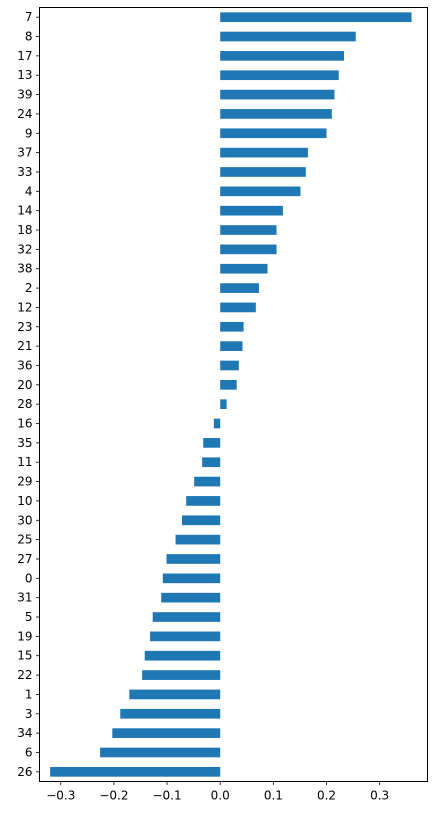  Describe the element at coordinates (379, 796) in the screenshot. I see `x-tick-label: 0.3` at that location.